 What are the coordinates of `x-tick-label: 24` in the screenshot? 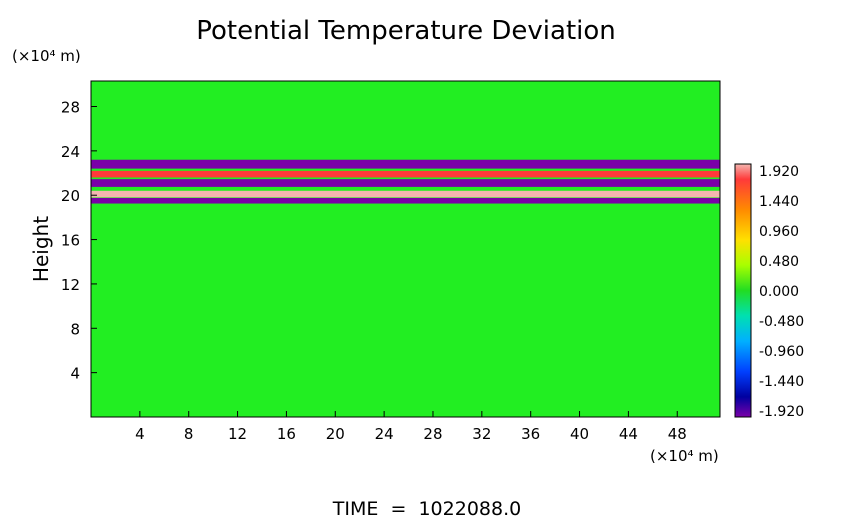 It's located at (384, 434).